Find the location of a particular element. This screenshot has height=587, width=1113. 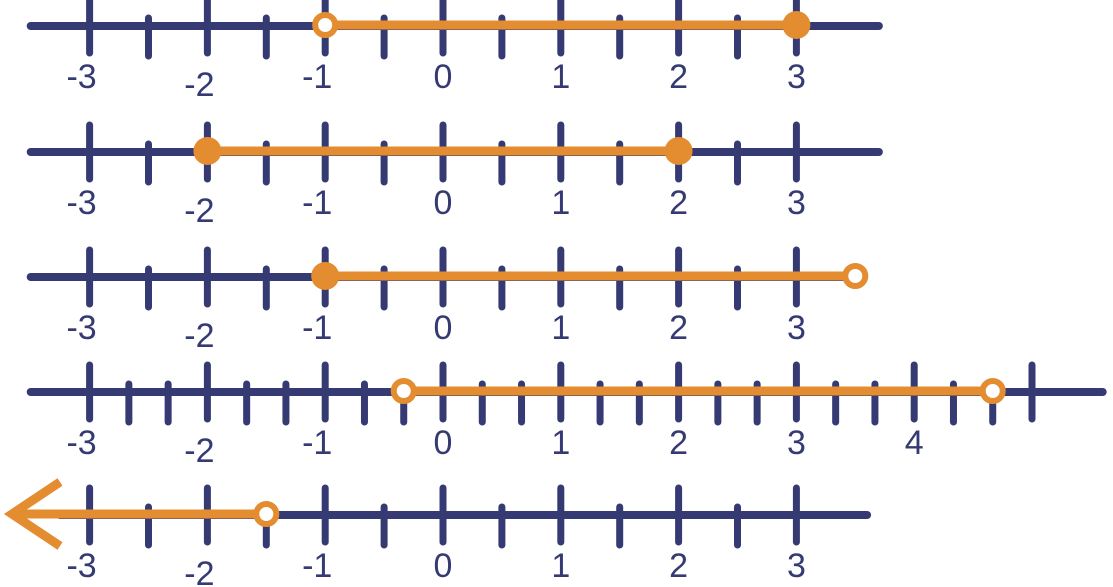

left-arrow-icon is located at coordinates (33, 514).